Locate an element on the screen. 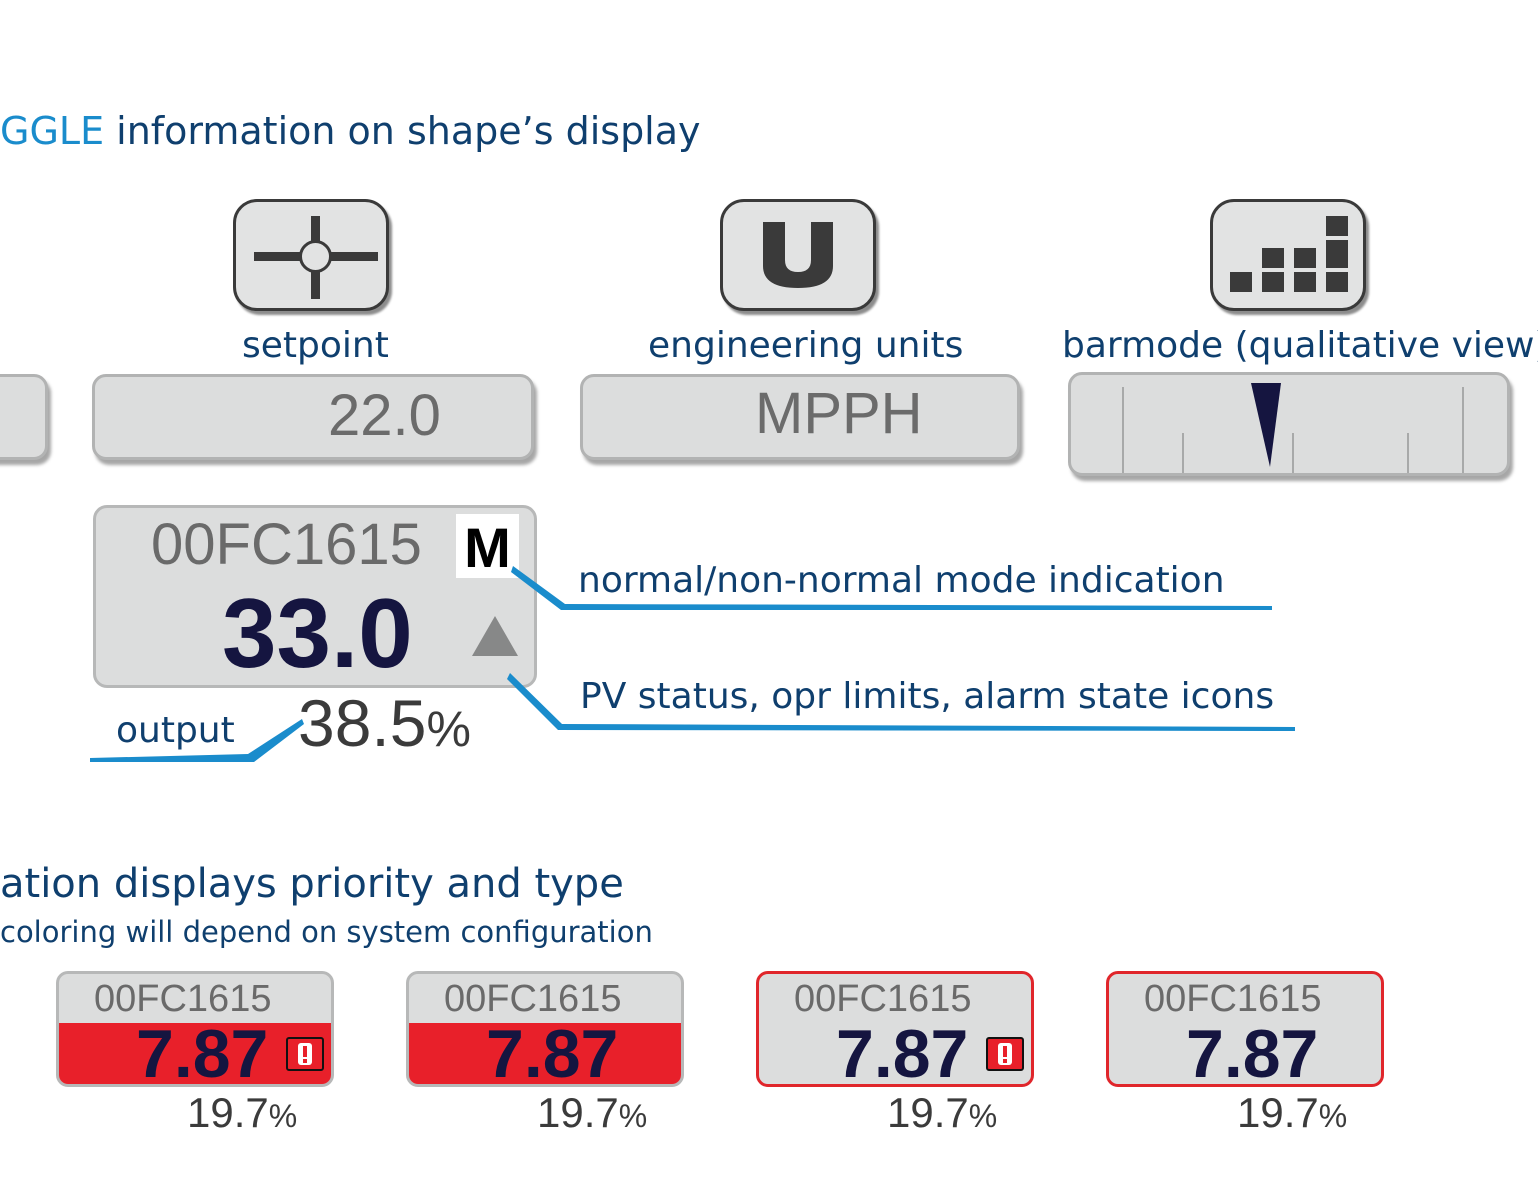 This screenshot has height=1201, width=1538. setpoint-toggle-button is located at coordinates (311, 255).